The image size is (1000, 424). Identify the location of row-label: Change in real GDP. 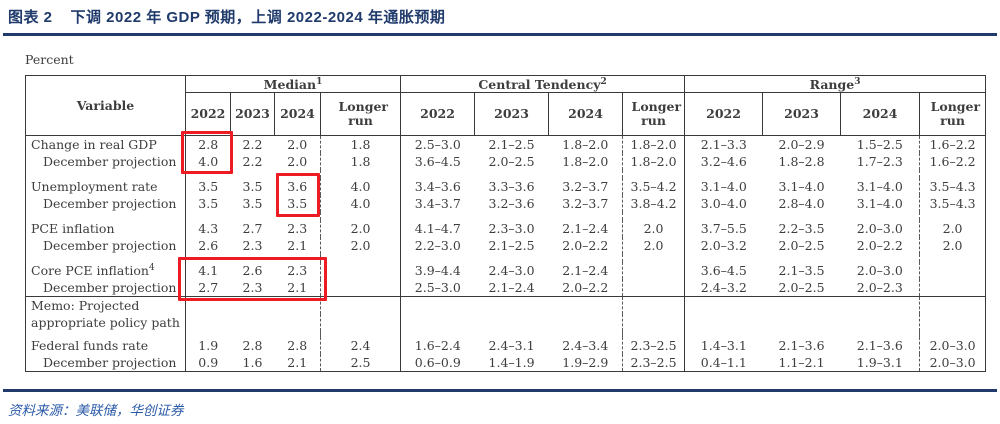
(94, 144).